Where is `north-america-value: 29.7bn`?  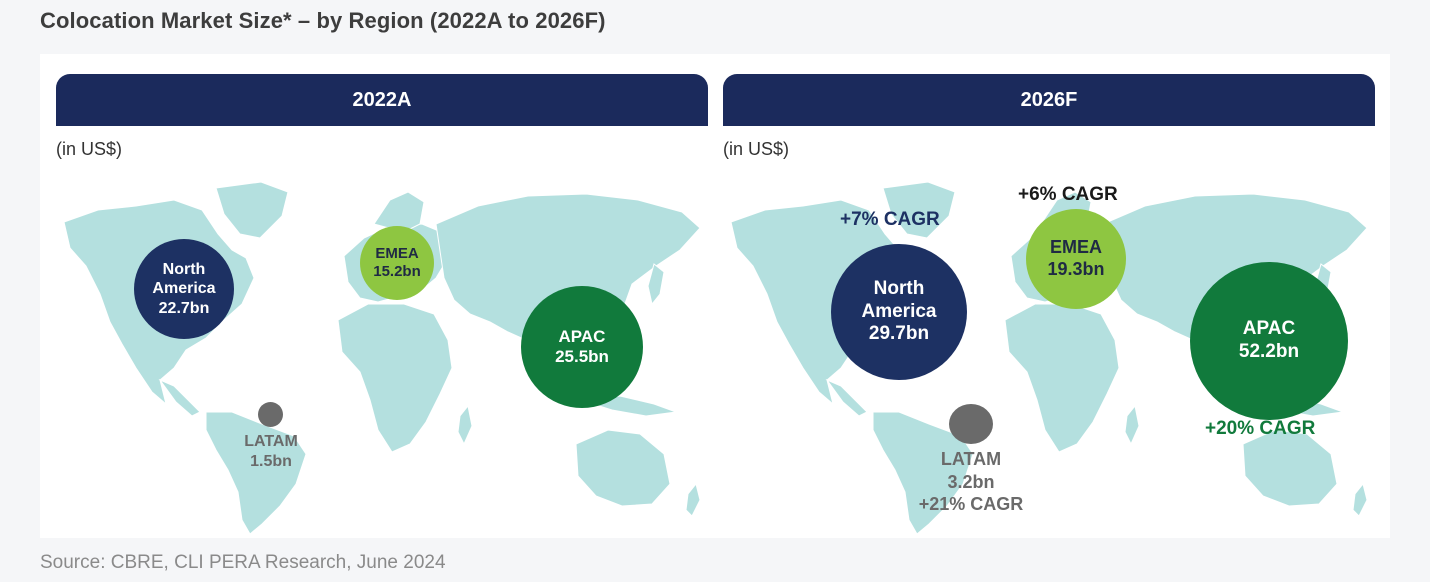 north-america-value: 29.7bn is located at coordinates (899, 334).